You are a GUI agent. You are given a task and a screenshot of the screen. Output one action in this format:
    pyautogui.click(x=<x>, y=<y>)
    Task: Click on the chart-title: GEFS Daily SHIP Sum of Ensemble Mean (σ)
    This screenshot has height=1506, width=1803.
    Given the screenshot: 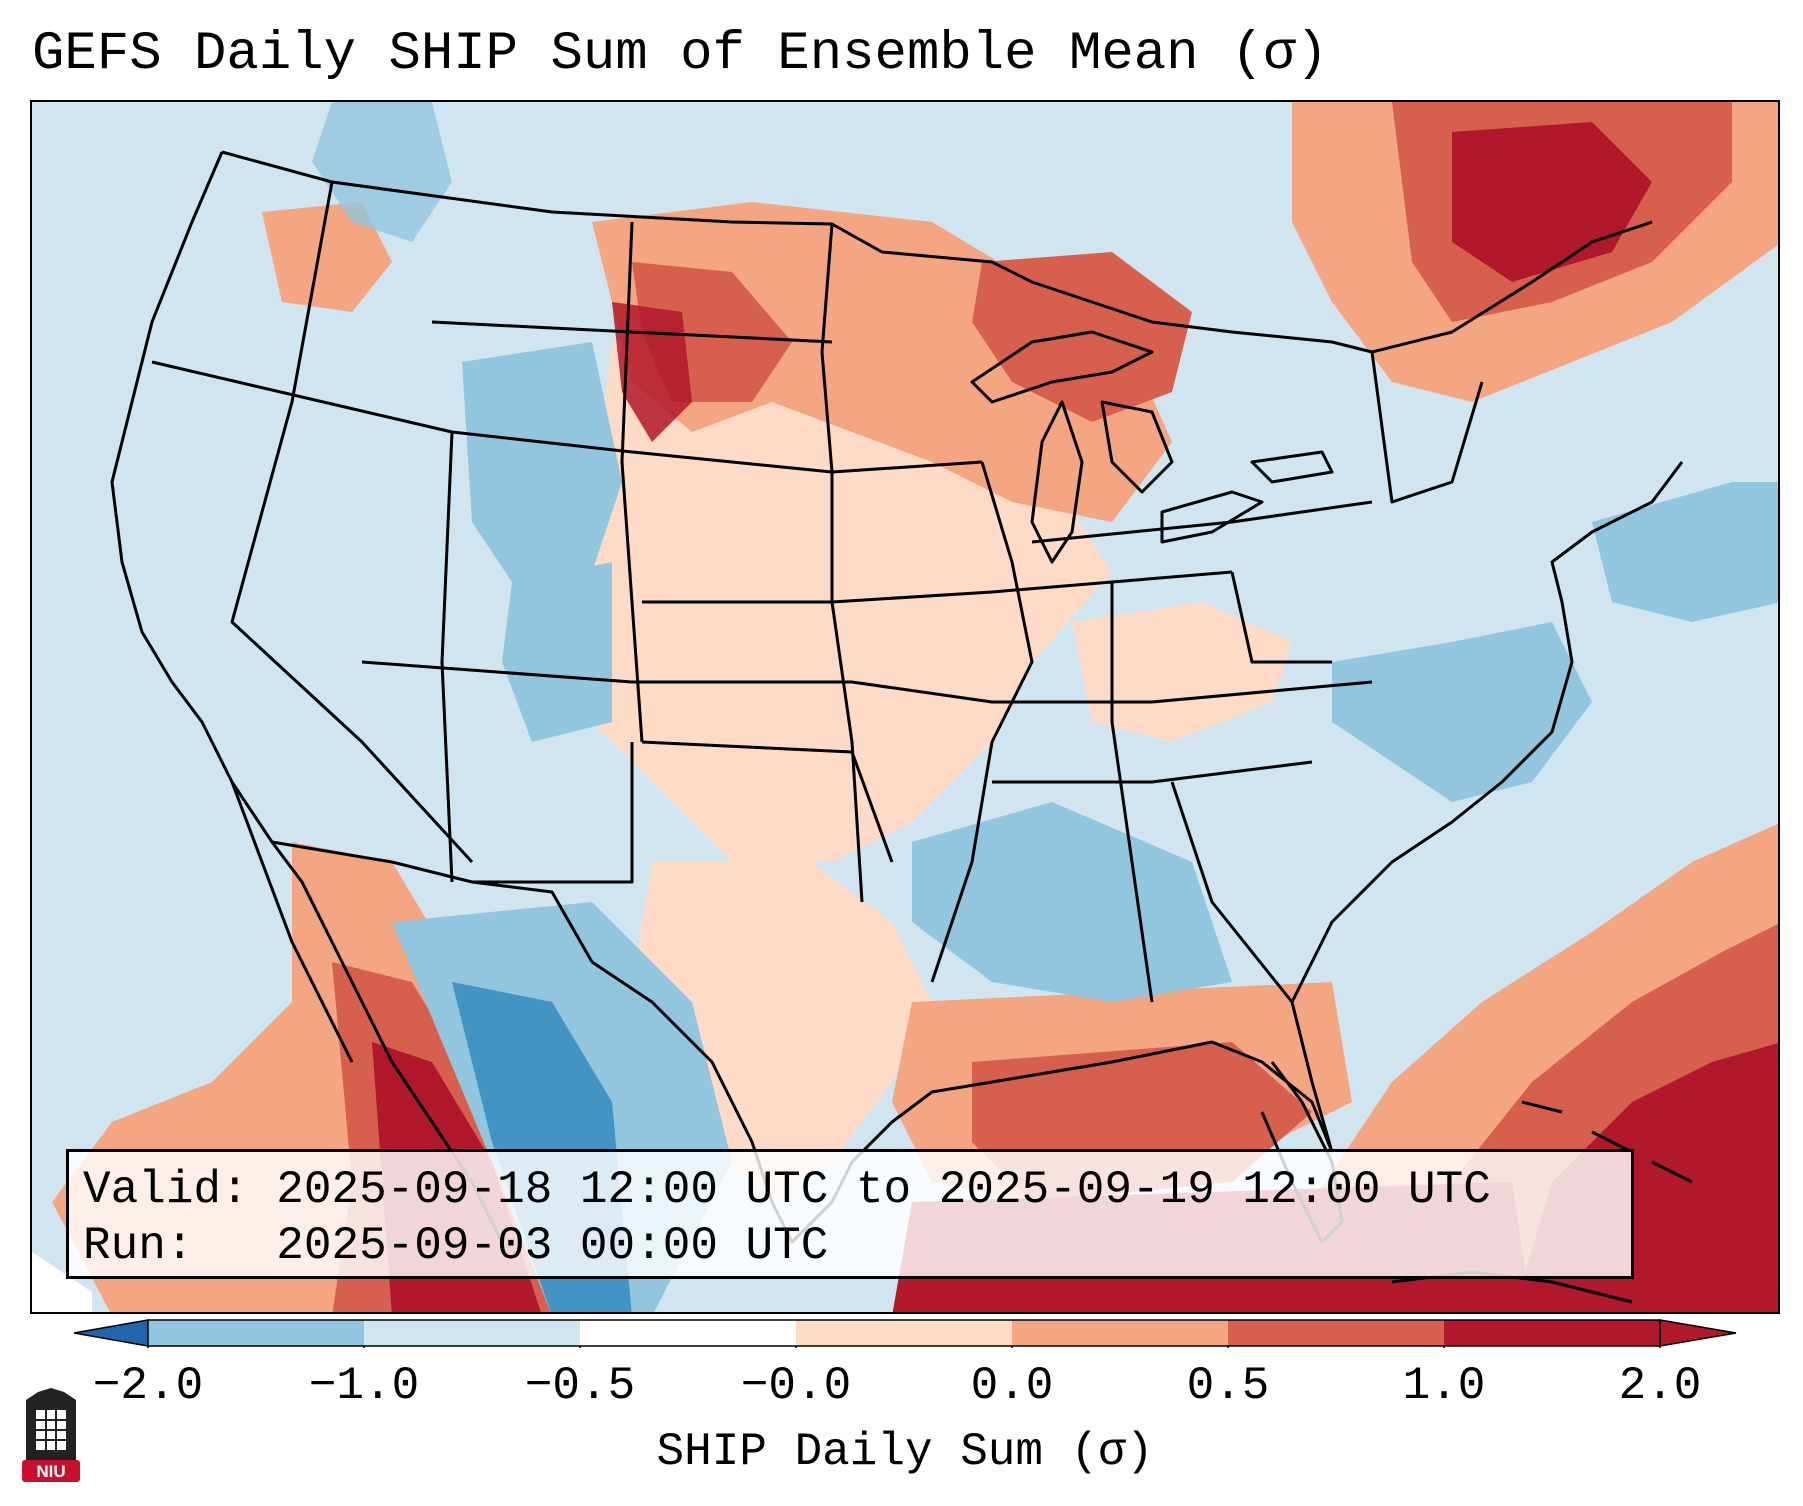 What is the action you would take?
    pyautogui.click(x=680, y=54)
    